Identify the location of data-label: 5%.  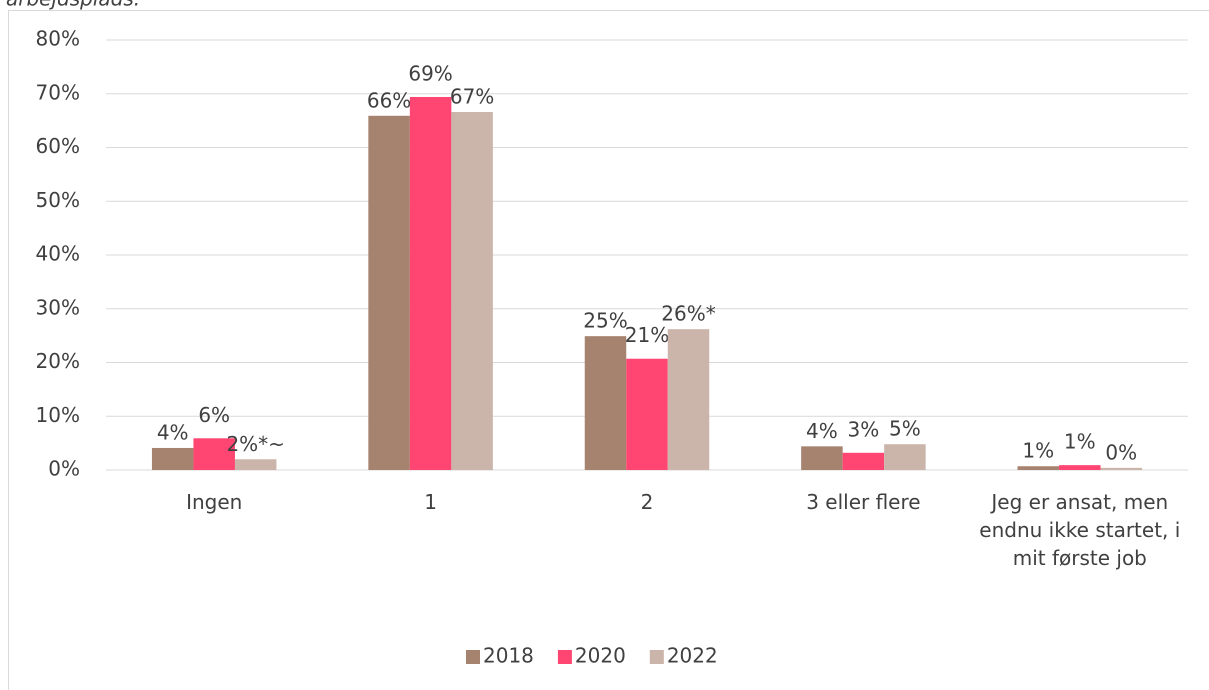
(905, 429).